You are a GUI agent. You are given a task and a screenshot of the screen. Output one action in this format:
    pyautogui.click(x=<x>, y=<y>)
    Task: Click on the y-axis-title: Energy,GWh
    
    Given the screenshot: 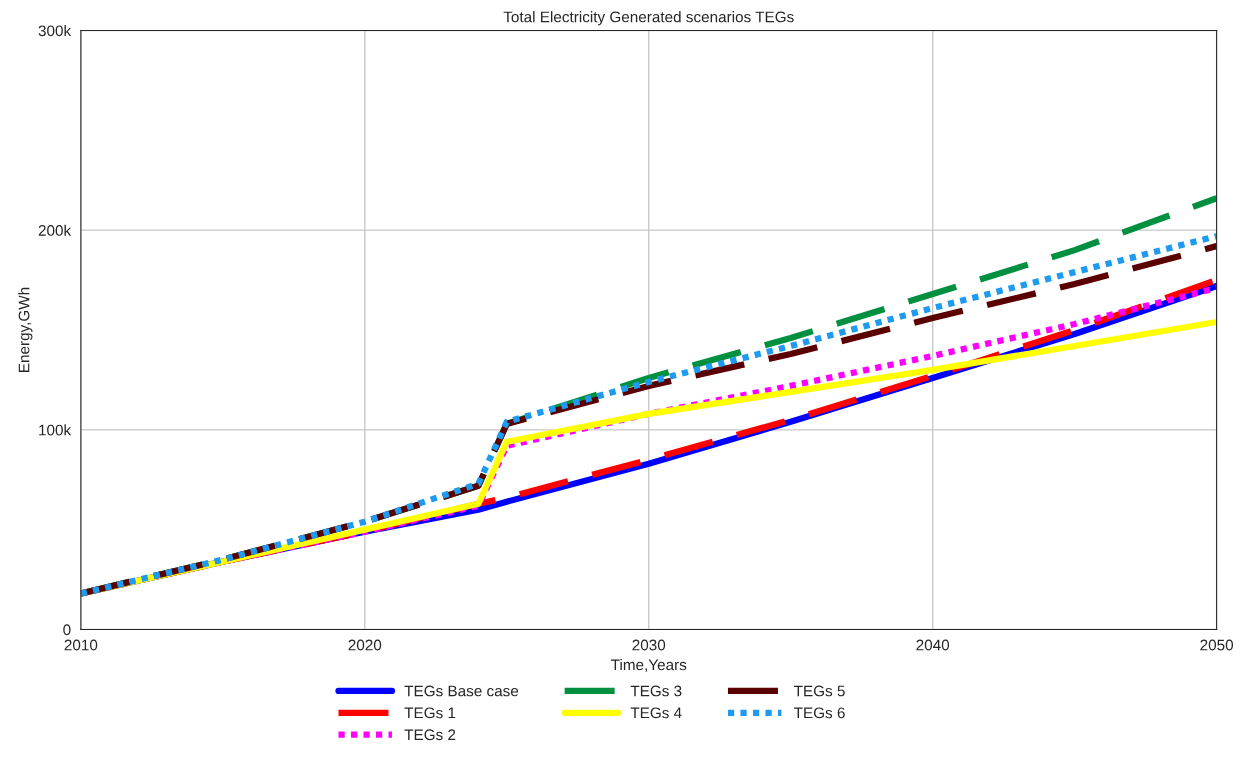 What is the action you would take?
    pyautogui.click(x=25, y=329)
    